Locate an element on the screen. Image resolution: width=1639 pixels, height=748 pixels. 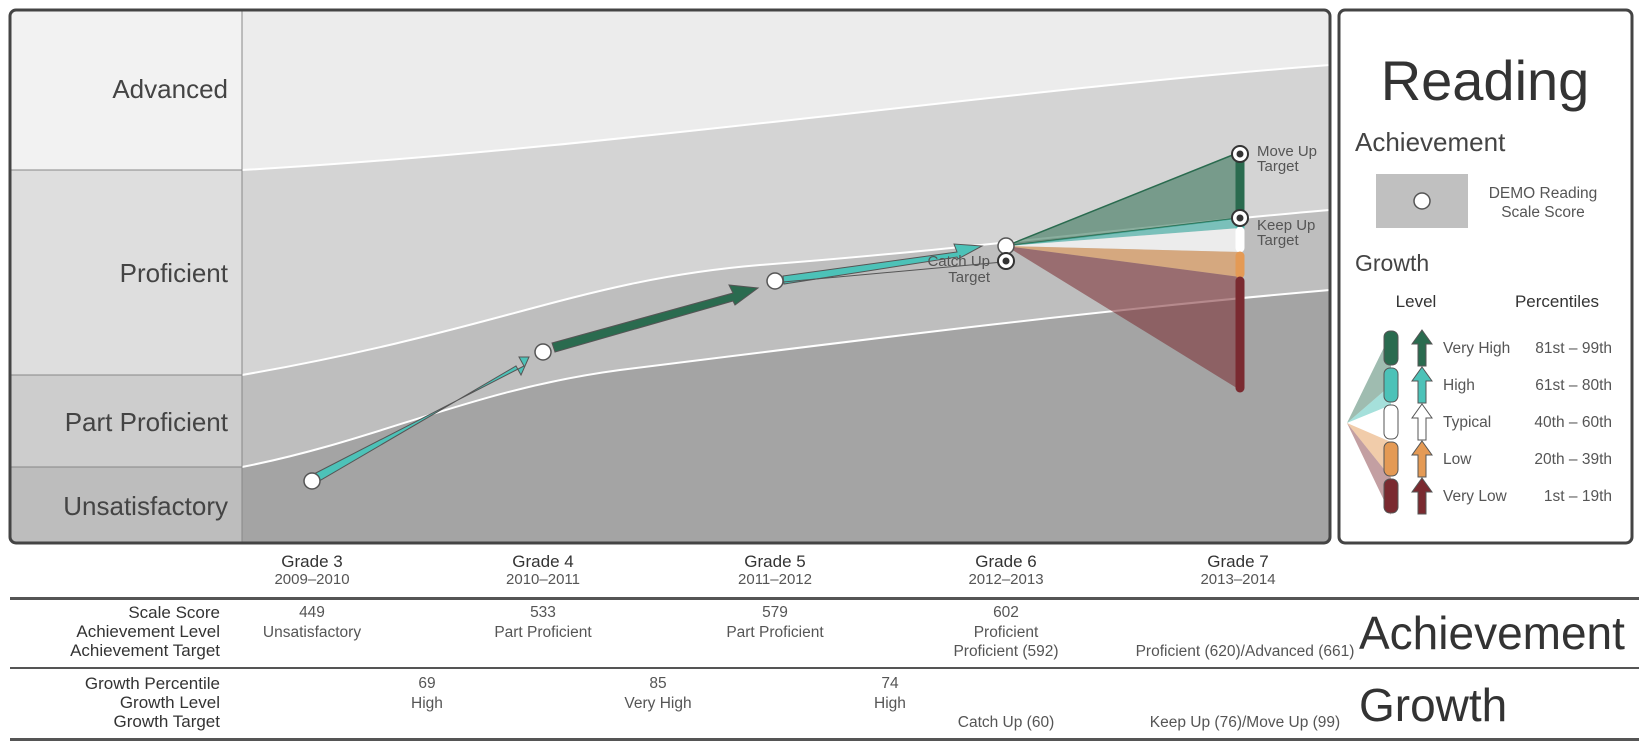
score-dot-grade5 is located at coordinates (775, 281).